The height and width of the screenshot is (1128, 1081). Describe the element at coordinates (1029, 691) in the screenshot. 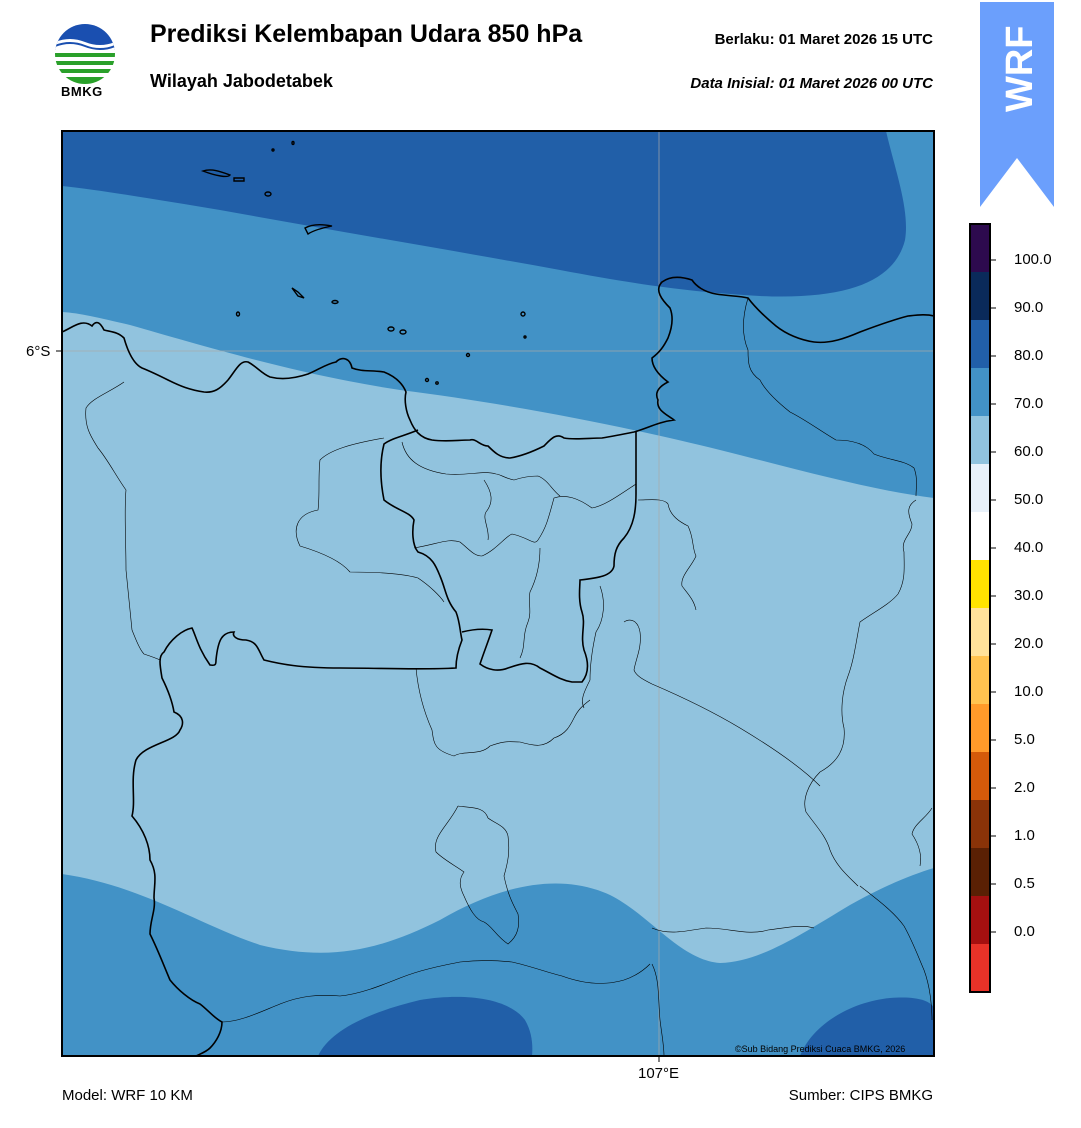

I see `colorbar-label: 10.0` at that location.